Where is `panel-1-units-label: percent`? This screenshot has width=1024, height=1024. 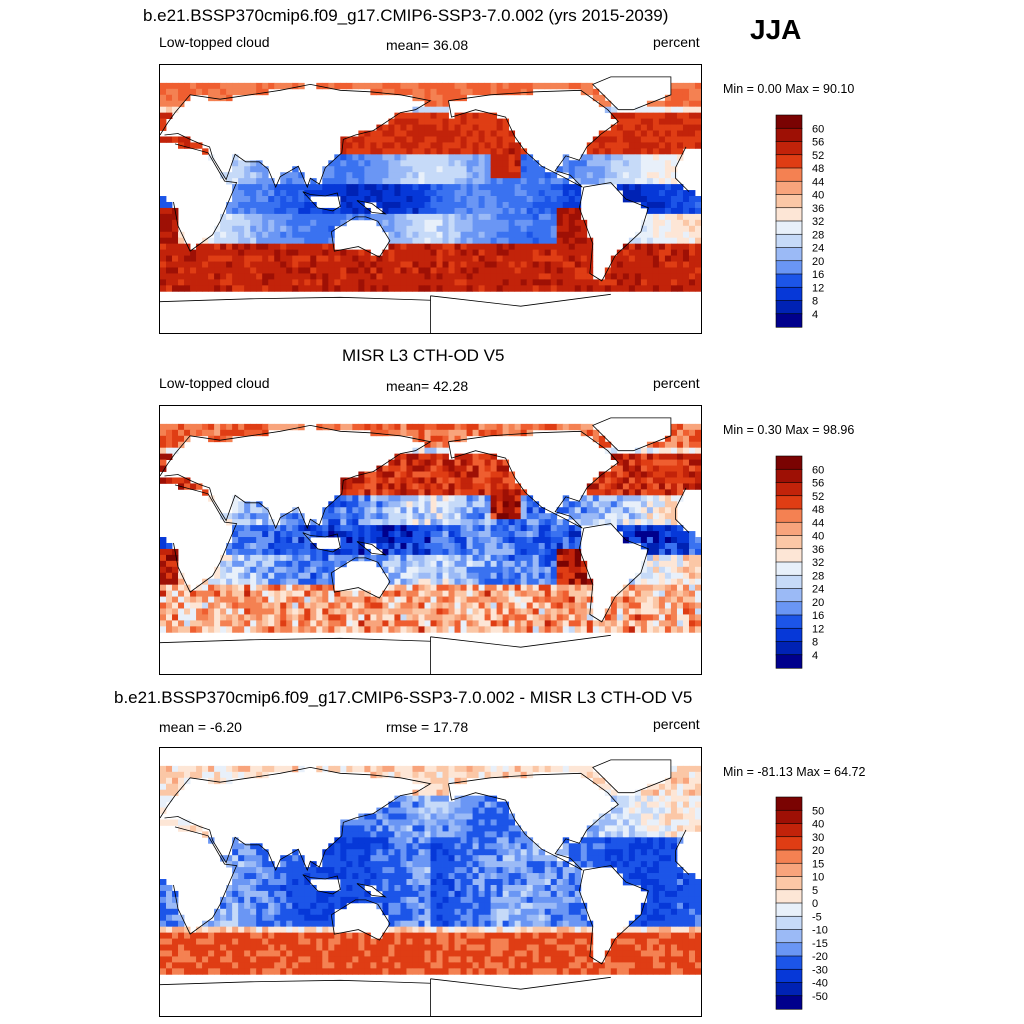 panel-1-units-label: percent is located at coordinates (676, 42).